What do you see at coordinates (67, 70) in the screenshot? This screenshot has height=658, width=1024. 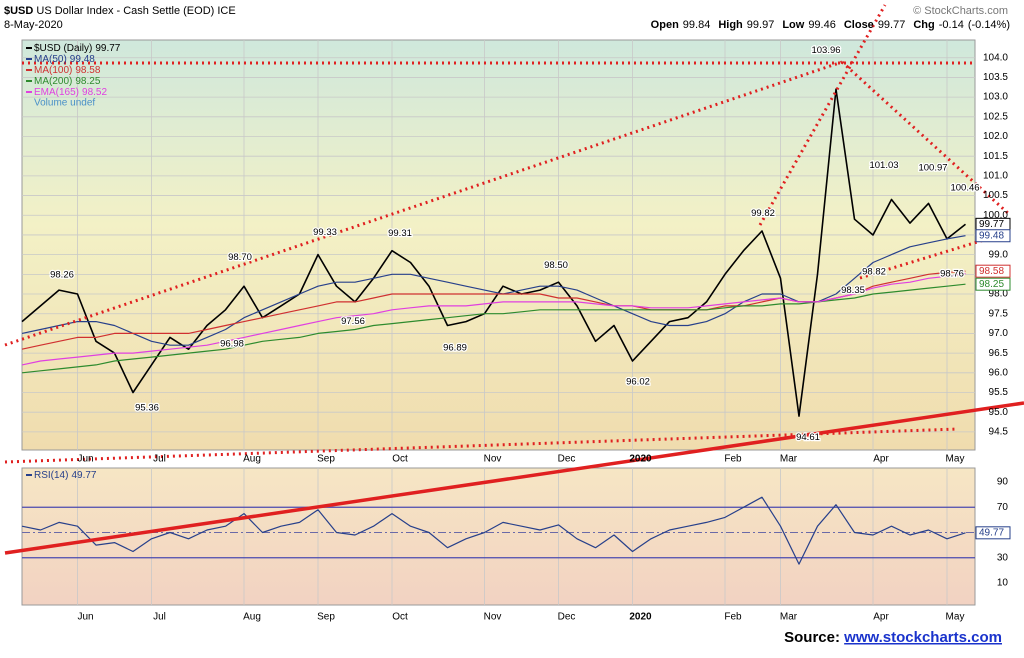 I see `legend-entry: MA(100) 98.58` at bounding box center [67, 70].